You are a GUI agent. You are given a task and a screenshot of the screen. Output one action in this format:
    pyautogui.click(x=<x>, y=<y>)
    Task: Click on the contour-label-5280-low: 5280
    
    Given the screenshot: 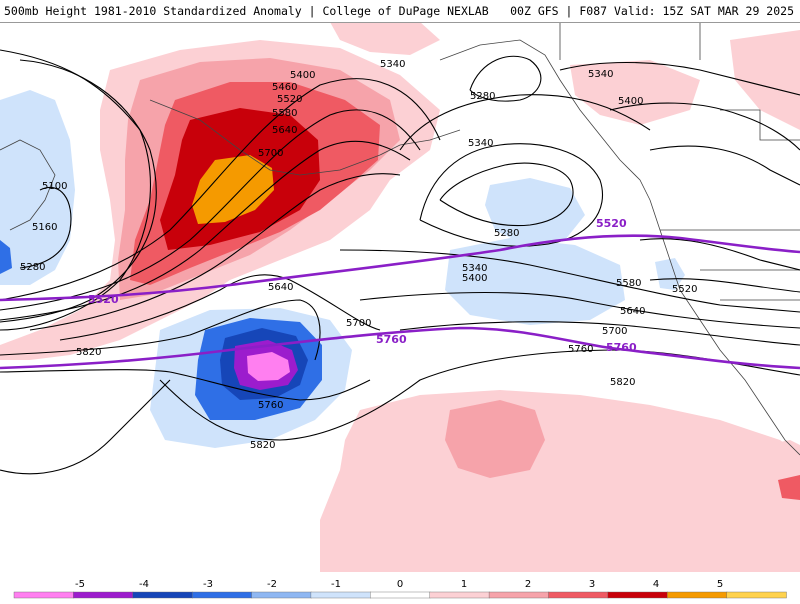 What is the action you would take?
    pyautogui.click(x=506, y=233)
    